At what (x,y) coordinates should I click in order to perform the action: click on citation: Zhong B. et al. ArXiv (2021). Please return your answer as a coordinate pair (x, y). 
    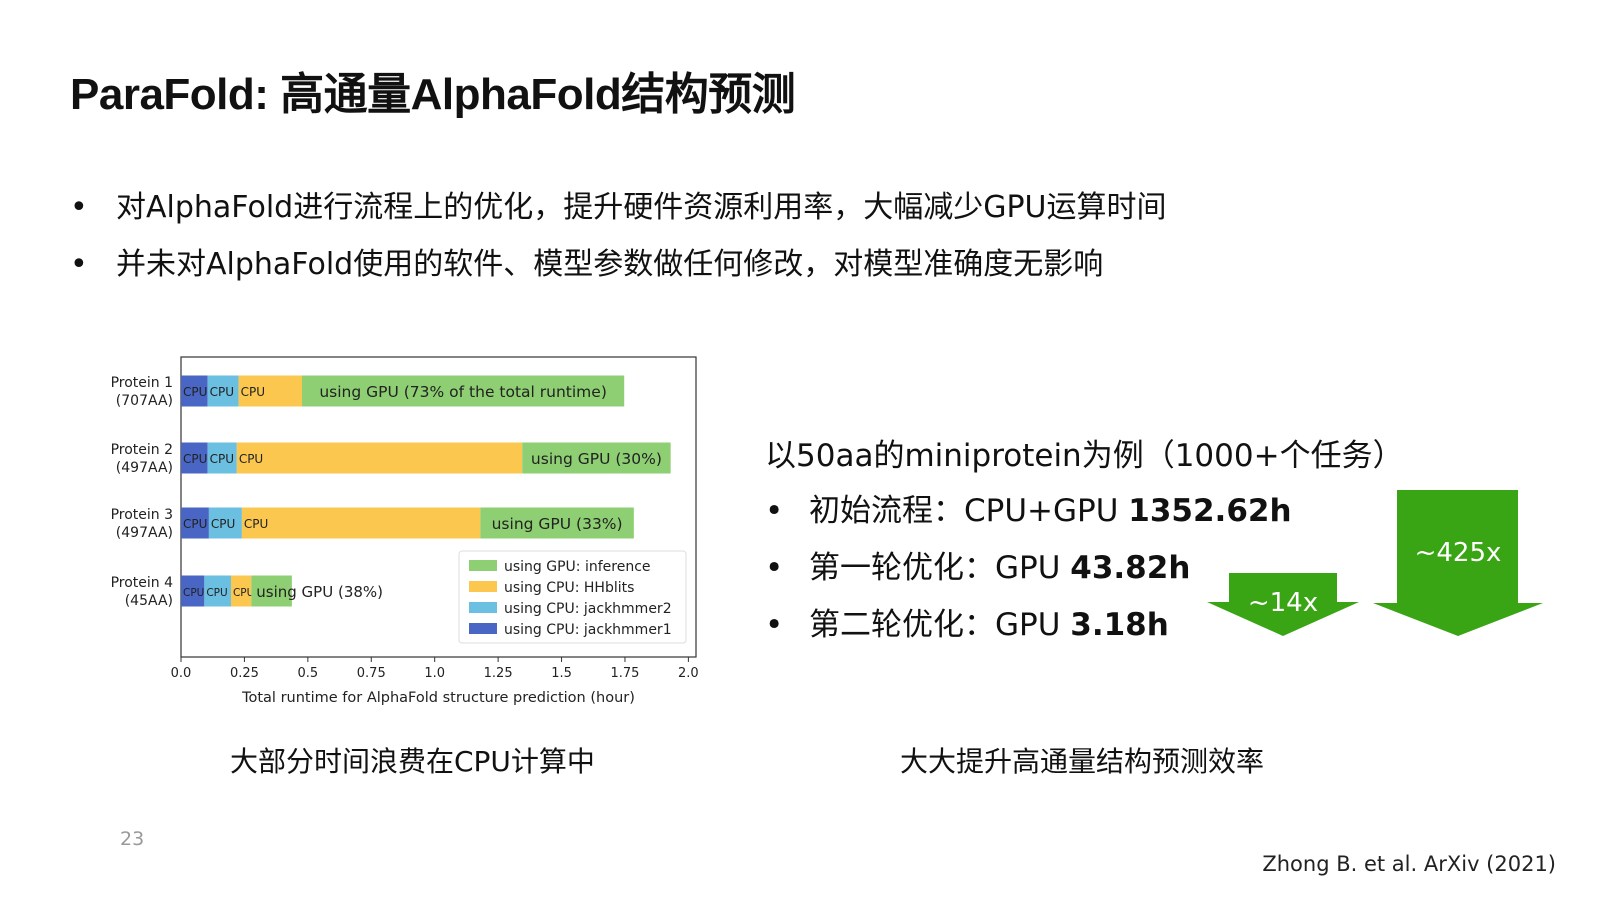
    Looking at the image, I should click on (1409, 864).